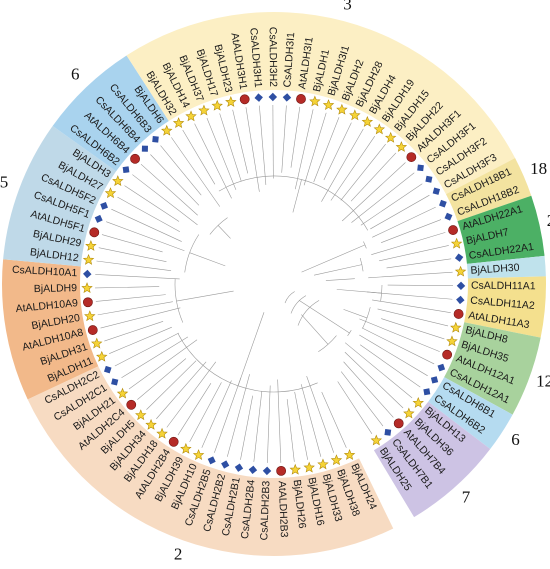 Image resolution: width=550 pixels, height=569 pixels. I want to click on group-number: 6, so click(75, 74).